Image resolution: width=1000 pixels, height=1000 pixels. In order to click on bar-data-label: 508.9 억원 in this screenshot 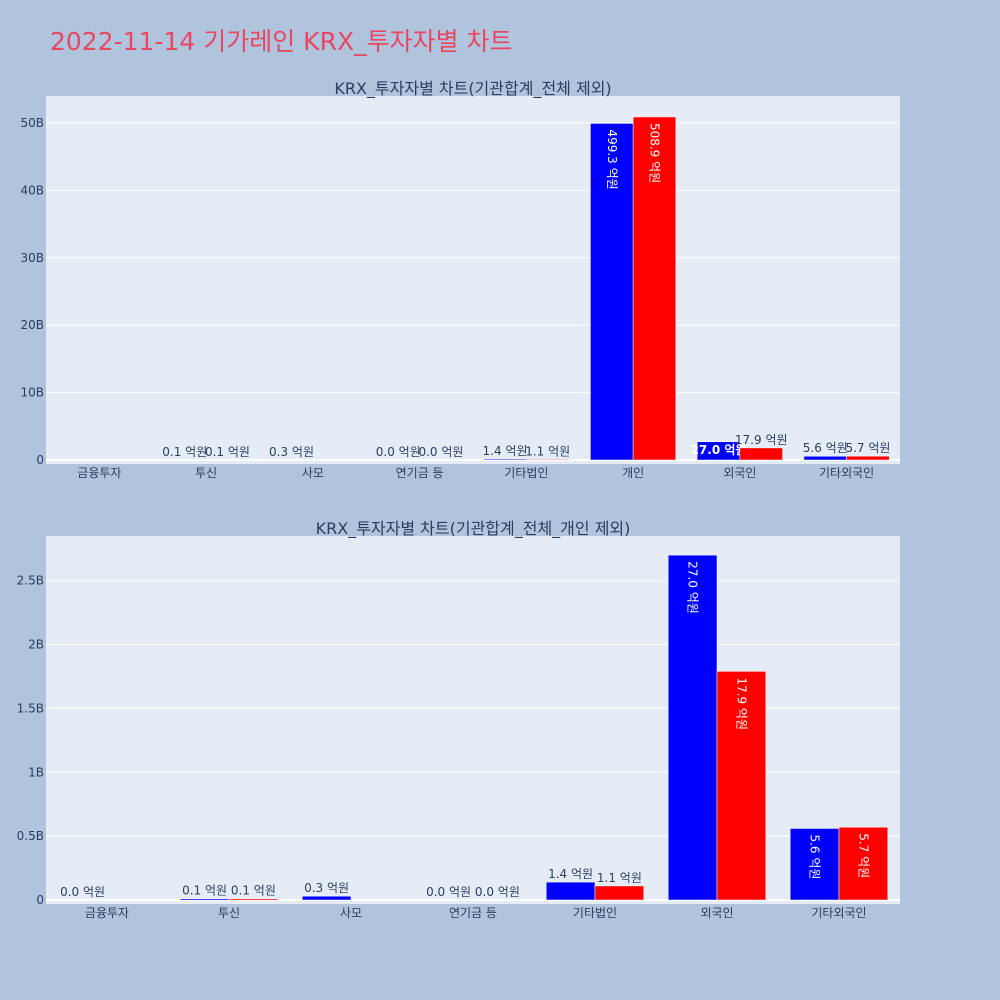, I will do `click(654, 153)`.